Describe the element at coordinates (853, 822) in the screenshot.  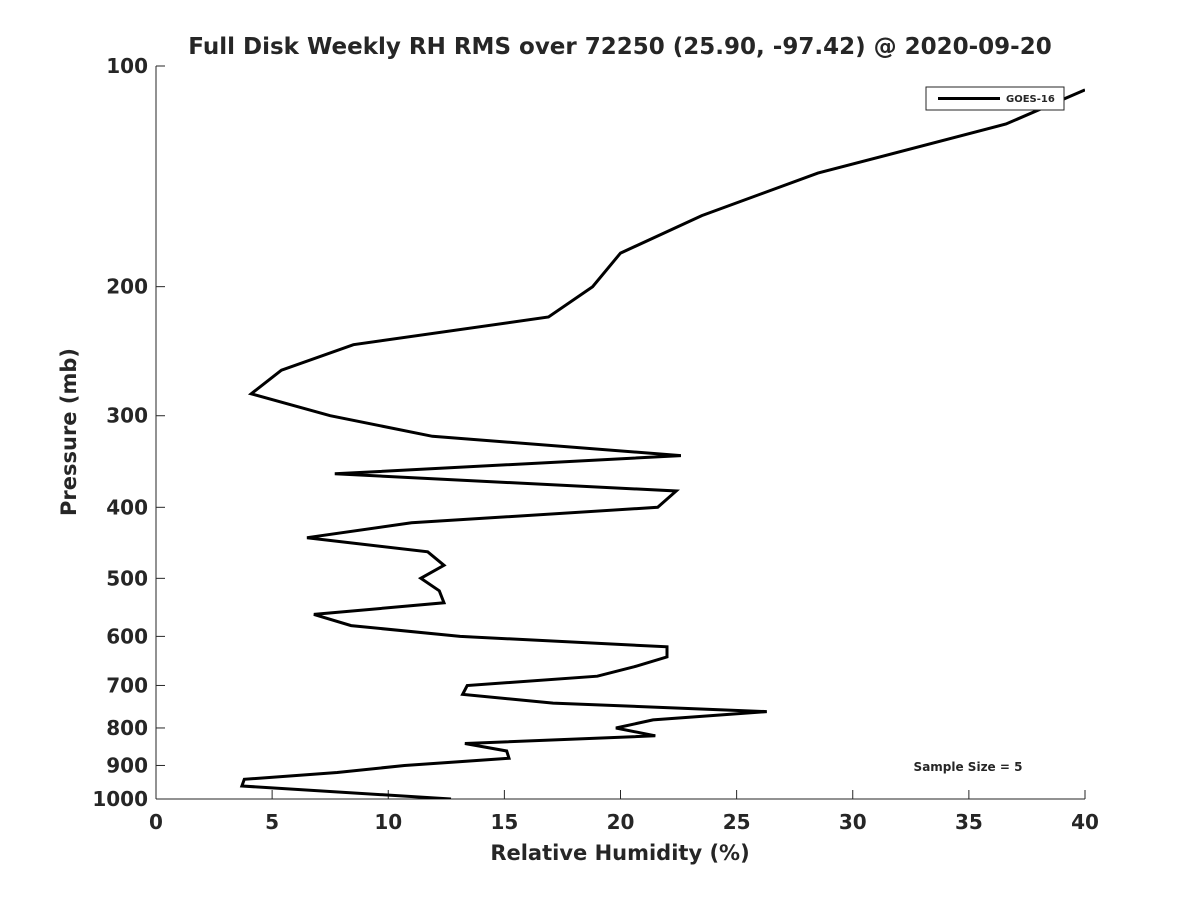
I see `x-tick-label: 30` at that location.